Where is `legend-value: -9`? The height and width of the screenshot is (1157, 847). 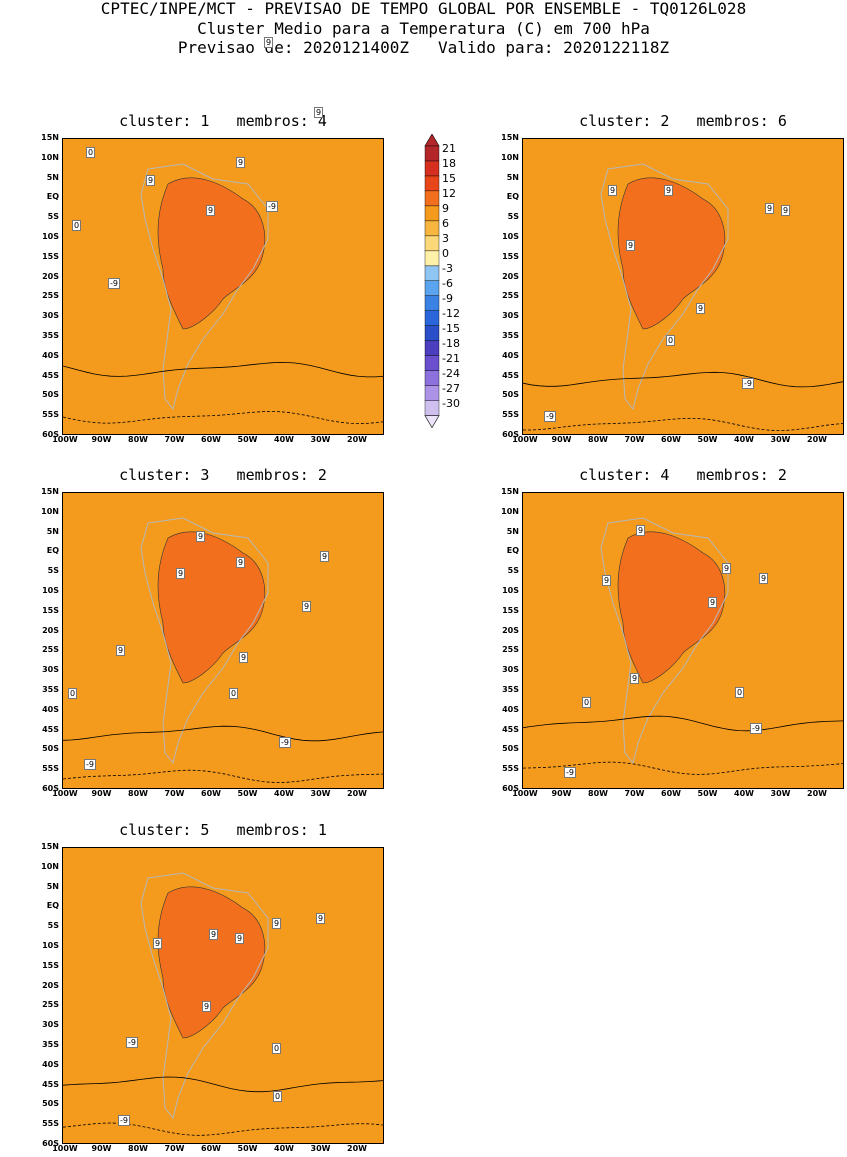
legend-value: -9 is located at coordinates (447, 298).